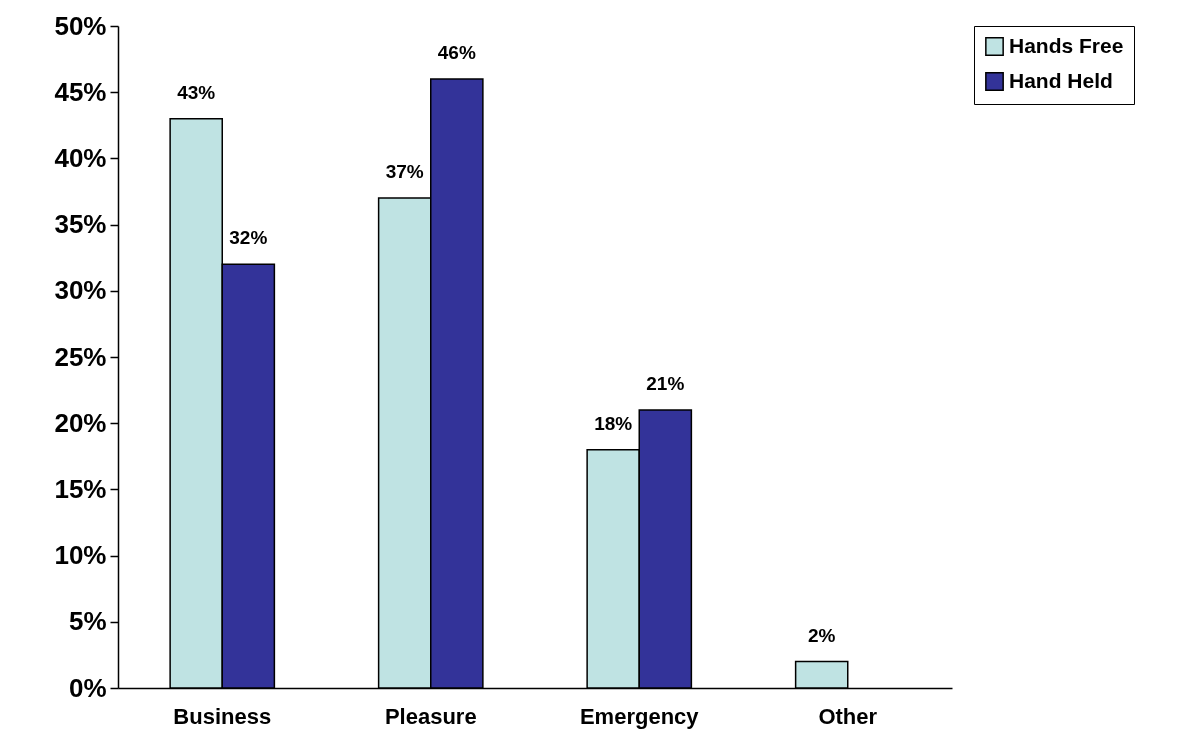 This screenshot has width=1181, height=742. What do you see at coordinates (639, 716) in the screenshot?
I see `x-tick-label: Emergency` at bounding box center [639, 716].